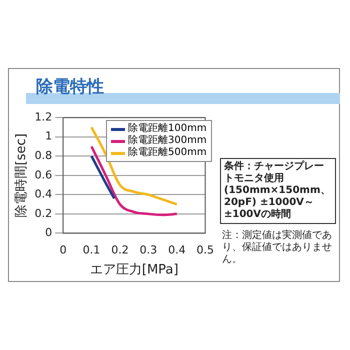  What do you see at coordinates (277, 248) in the screenshot?
I see `text: 注：測定値は実測値であり、保証値ではありません。` at bounding box center [277, 248].